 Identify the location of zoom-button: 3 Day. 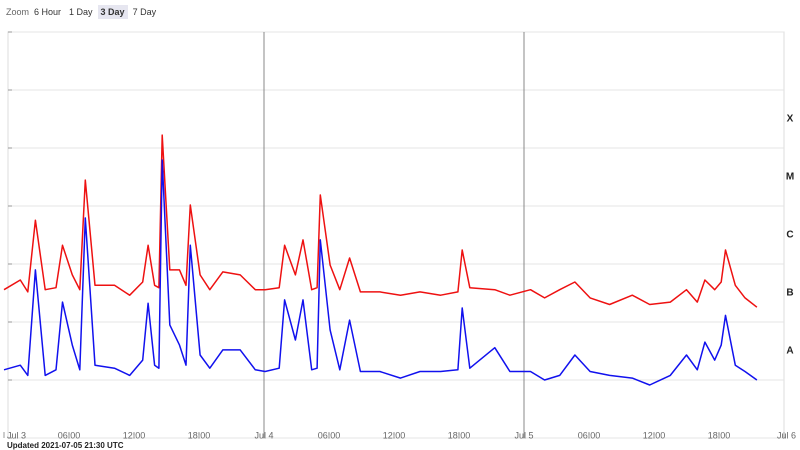
(112, 12).